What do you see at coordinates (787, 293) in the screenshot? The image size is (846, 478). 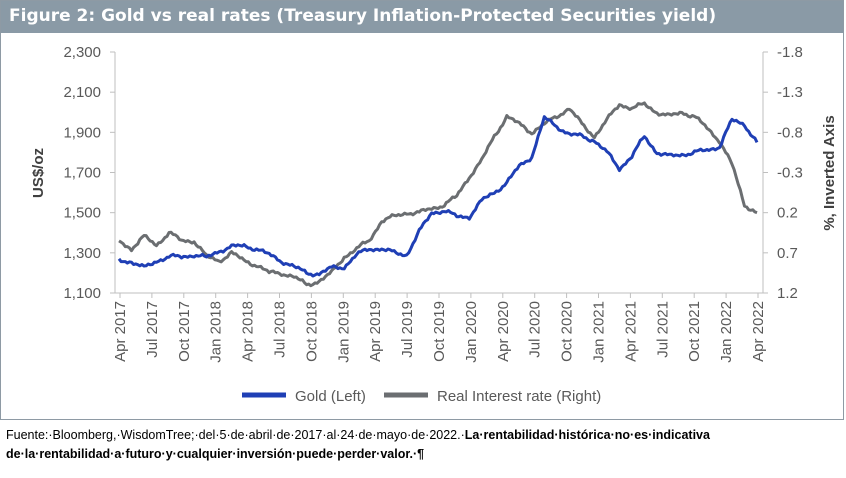 I see `right-axis-tick-label: 1.2` at bounding box center [787, 293].